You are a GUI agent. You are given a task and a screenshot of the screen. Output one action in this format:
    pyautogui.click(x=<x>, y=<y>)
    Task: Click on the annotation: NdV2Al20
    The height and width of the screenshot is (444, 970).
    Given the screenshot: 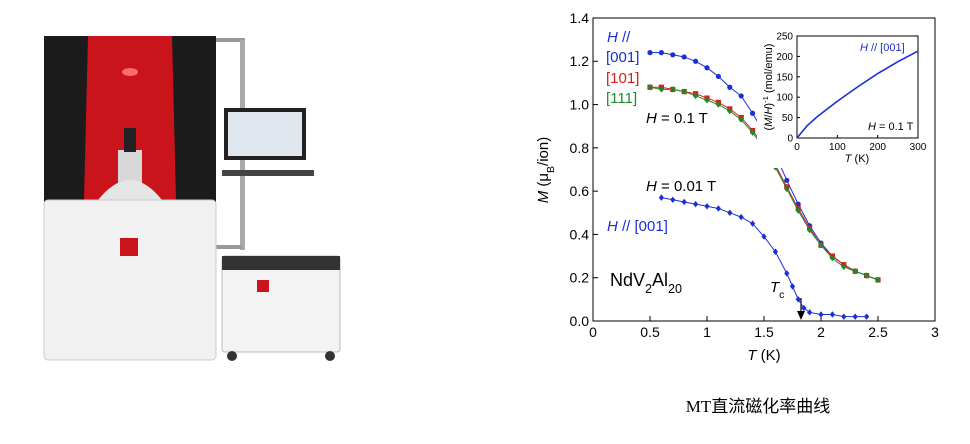 What is the action you would take?
    pyautogui.click(x=646, y=283)
    